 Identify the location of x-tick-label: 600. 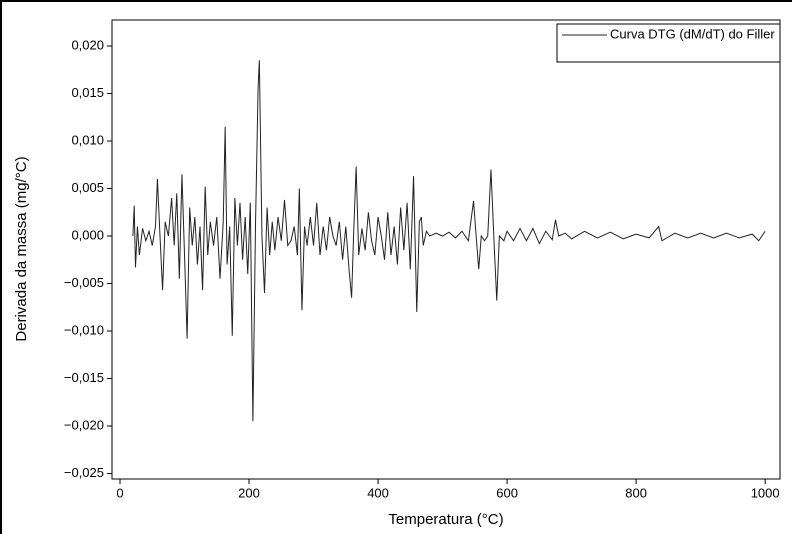
(507, 492).